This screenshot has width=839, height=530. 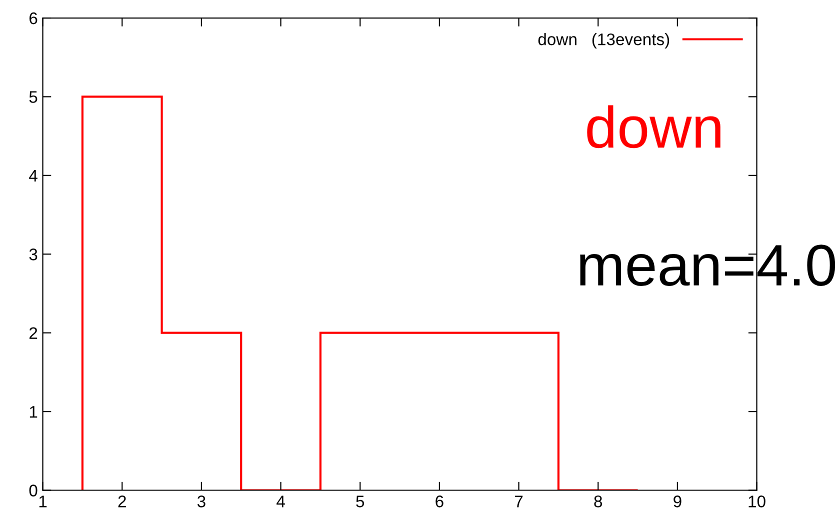 I want to click on x-tick-label: 4, so click(x=280, y=502).